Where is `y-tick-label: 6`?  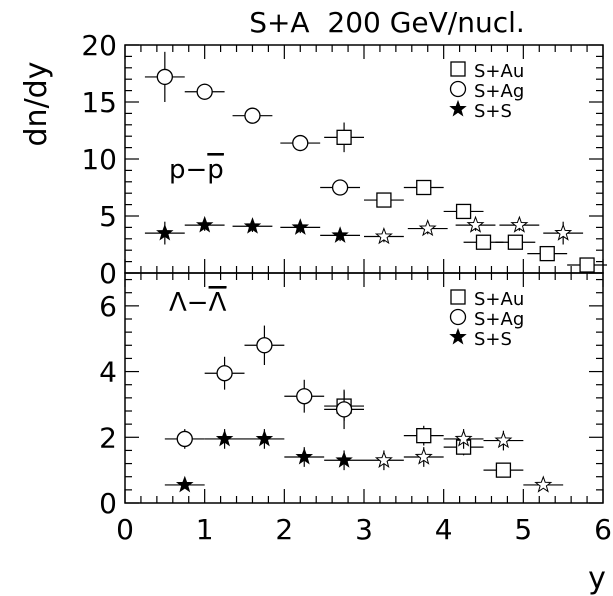 y-tick-label: 6 is located at coordinates (108, 306).